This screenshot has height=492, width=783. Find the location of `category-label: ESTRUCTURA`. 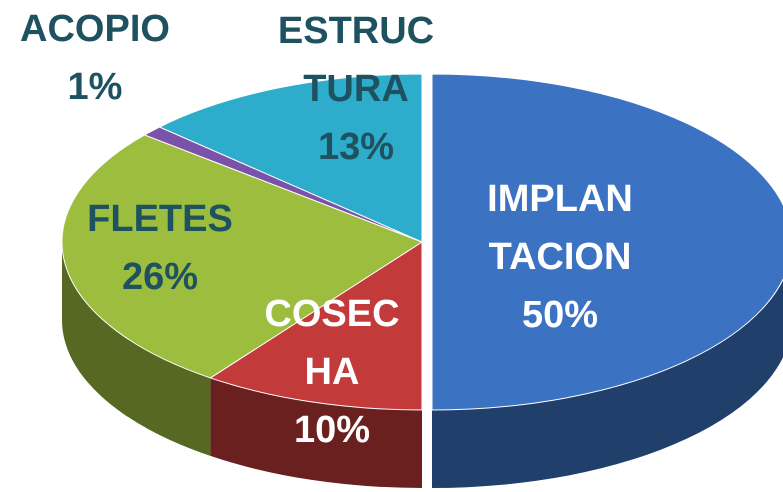

category-label: ESTRUCTURA is located at coordinates (356, 60).